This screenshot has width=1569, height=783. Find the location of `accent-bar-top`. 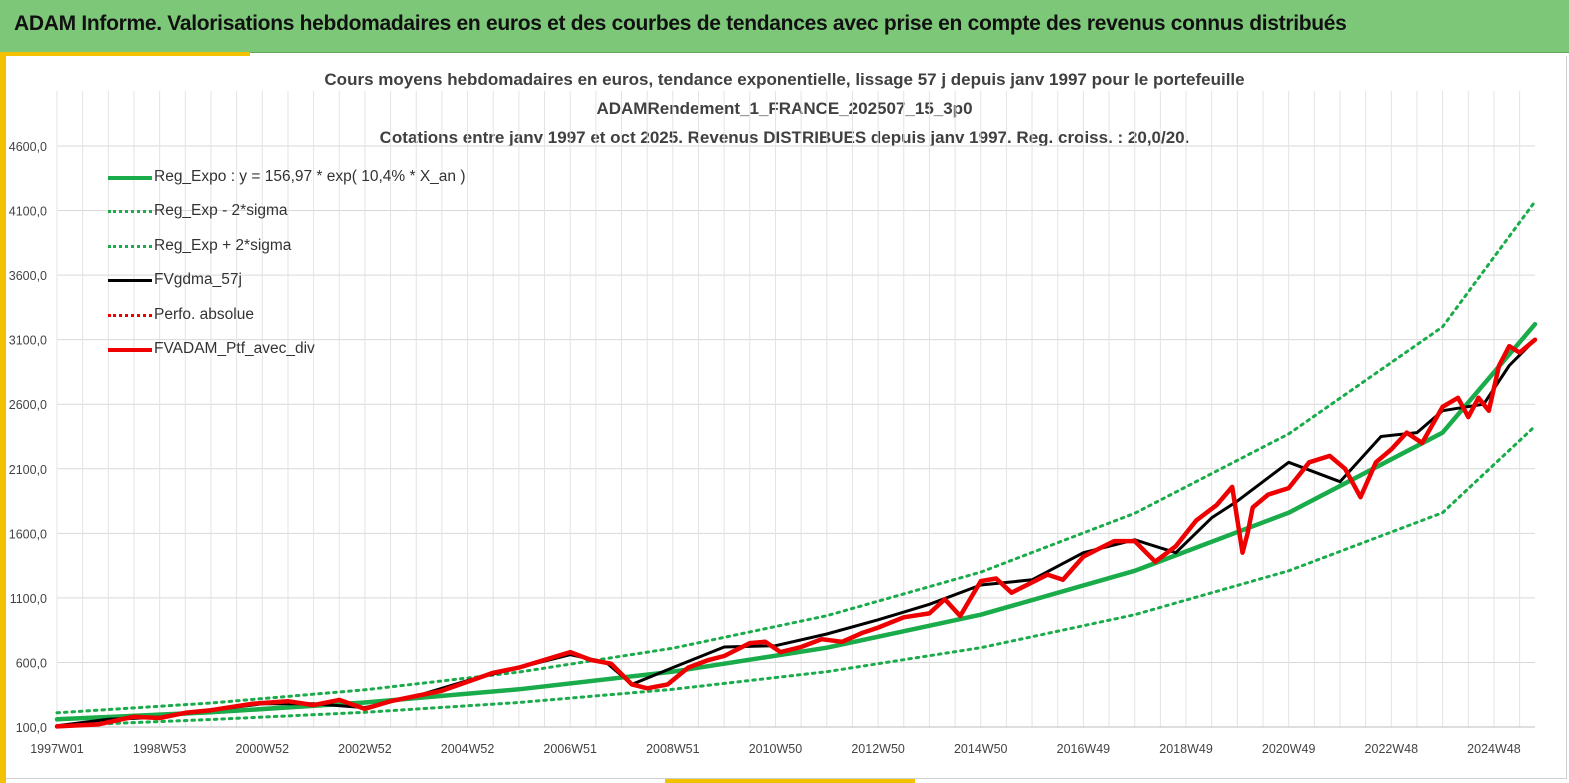

accent-bar-top is located at coordinates (125, 54).